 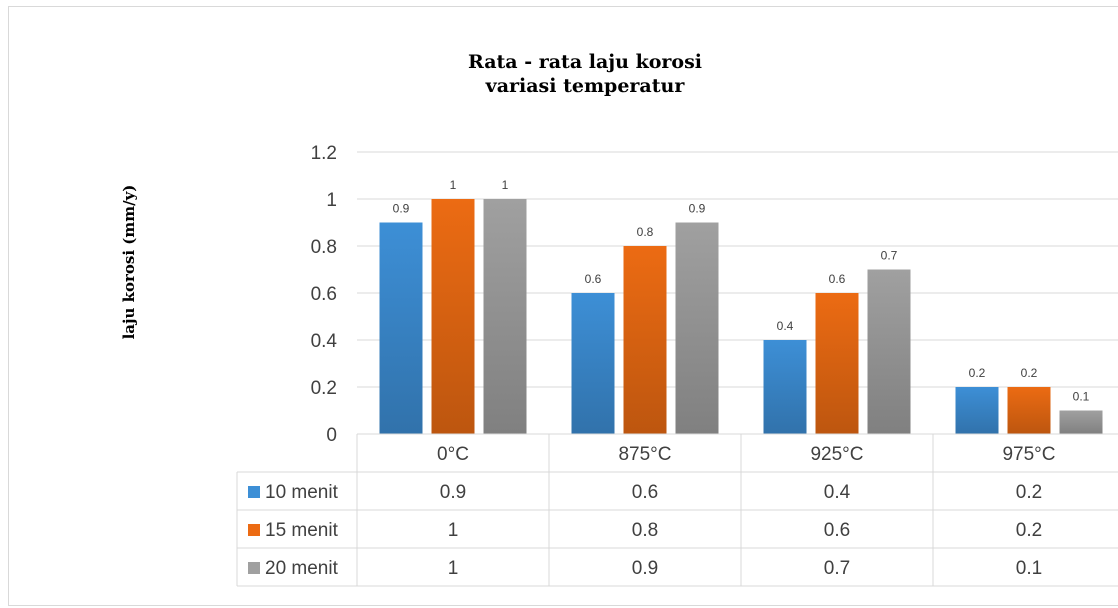 I want to click on y-tick-label: 0.8, so click(x=324, y=247).